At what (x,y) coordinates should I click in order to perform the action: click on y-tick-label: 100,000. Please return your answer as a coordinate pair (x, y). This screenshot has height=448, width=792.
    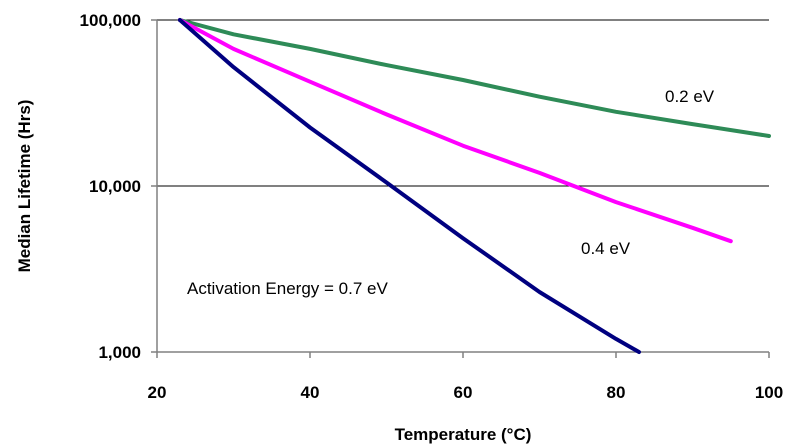
    Looking at the image, I should click on (110, 20).